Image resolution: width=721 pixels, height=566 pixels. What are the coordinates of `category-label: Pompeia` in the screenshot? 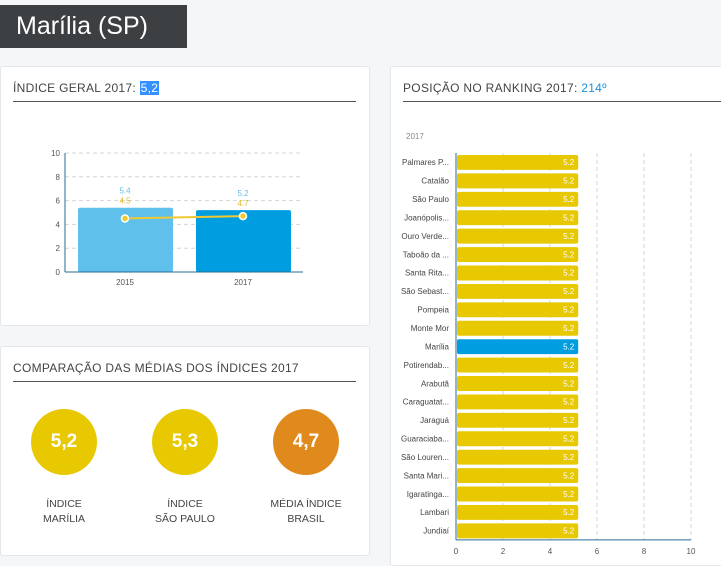 It's located at (433, 310).